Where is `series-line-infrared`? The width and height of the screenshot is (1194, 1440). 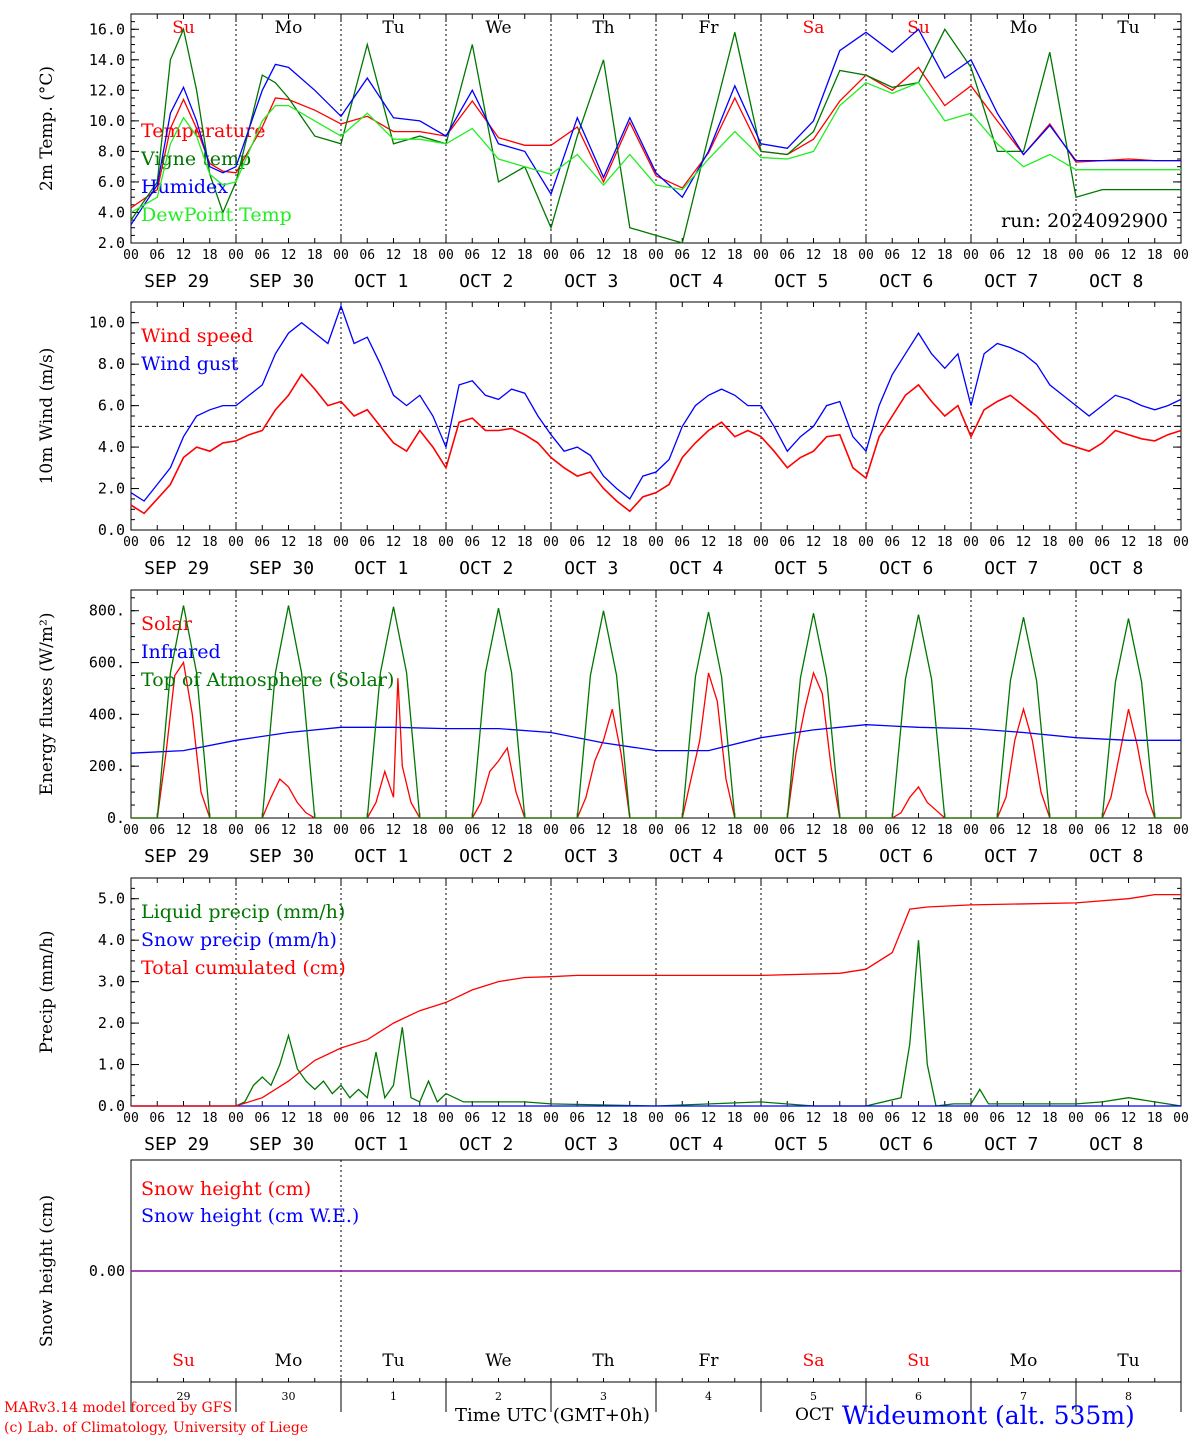 series-line-infrared is located at coordinates (655, 739).